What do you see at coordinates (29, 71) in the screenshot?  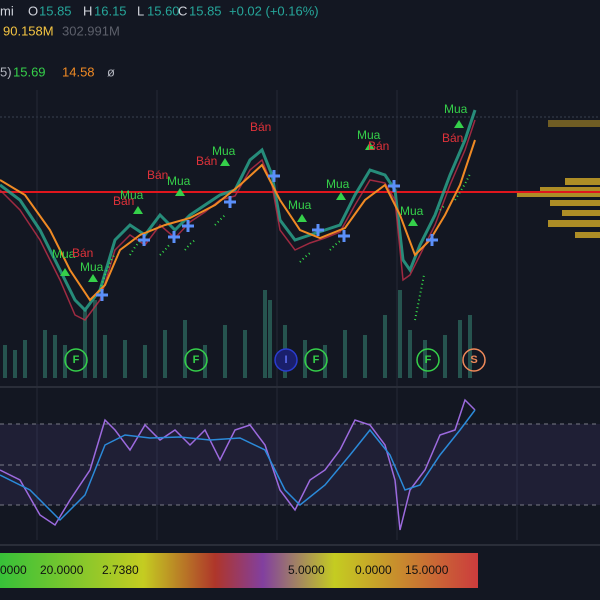 I see `indicator-fast: 15.69` at bounding box center [29, 71].